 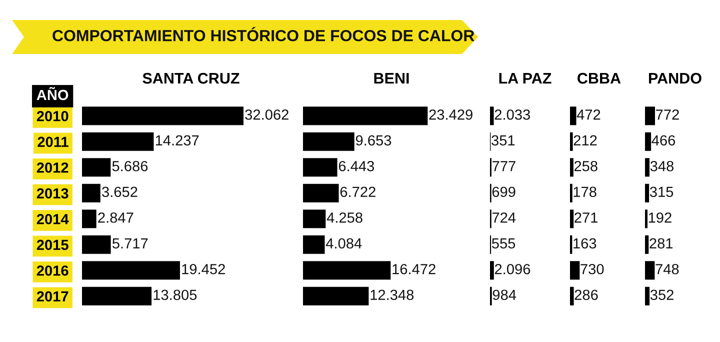 I want to click on data-label: 192, so click(x=660, y=217).